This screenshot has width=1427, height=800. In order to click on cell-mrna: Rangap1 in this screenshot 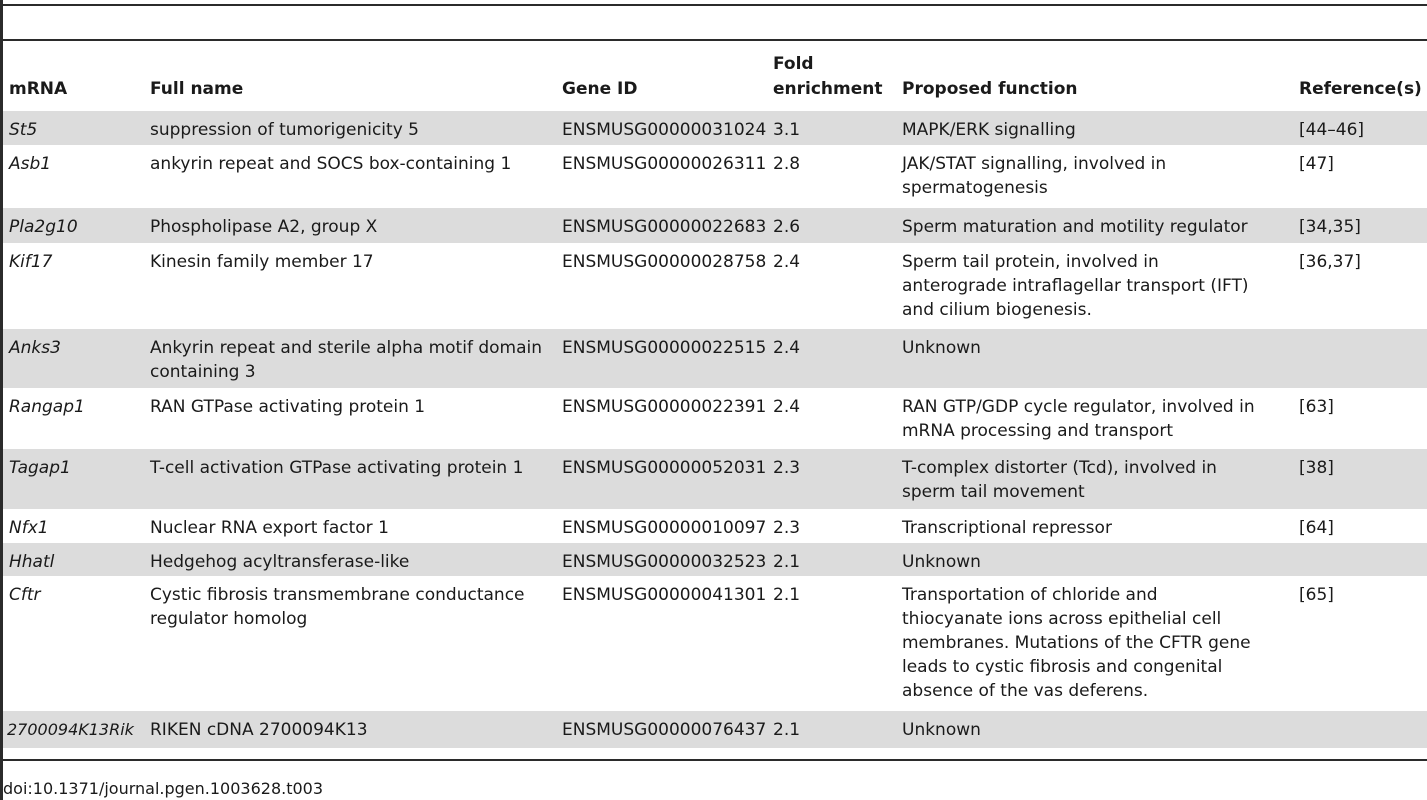, I will do `click(47, 407)`.